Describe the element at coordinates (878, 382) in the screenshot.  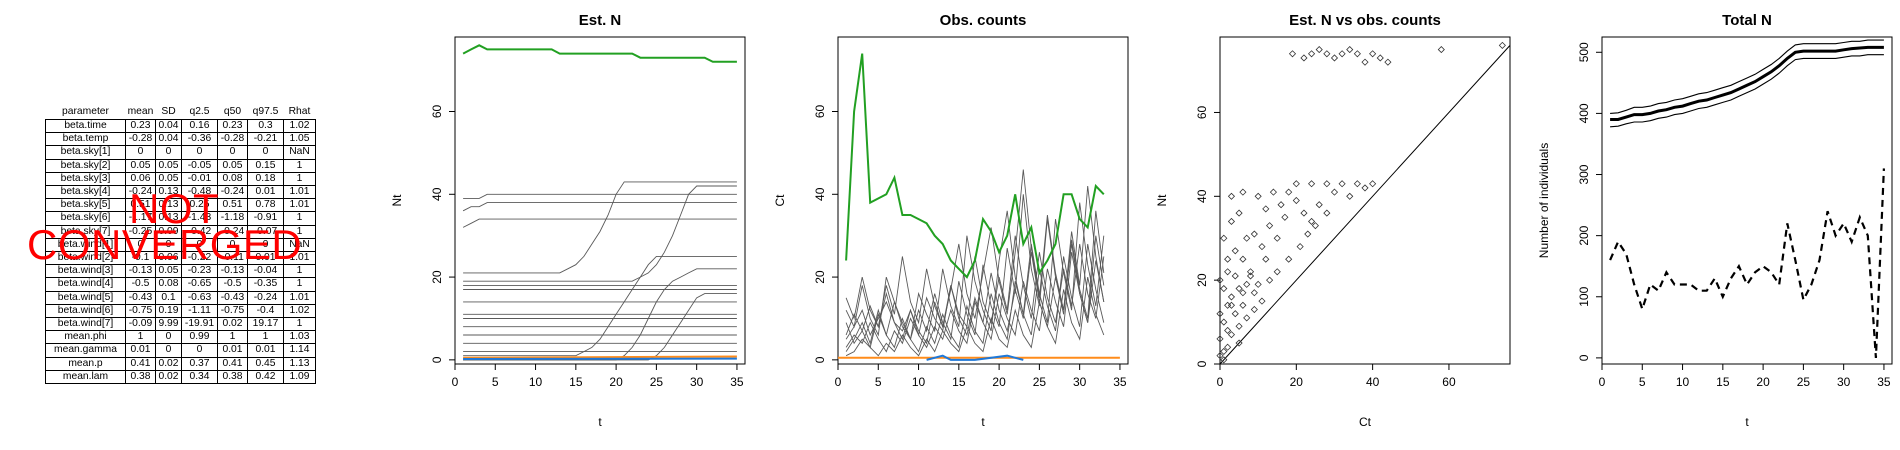
I see `x-tick-label: 5` at that location.